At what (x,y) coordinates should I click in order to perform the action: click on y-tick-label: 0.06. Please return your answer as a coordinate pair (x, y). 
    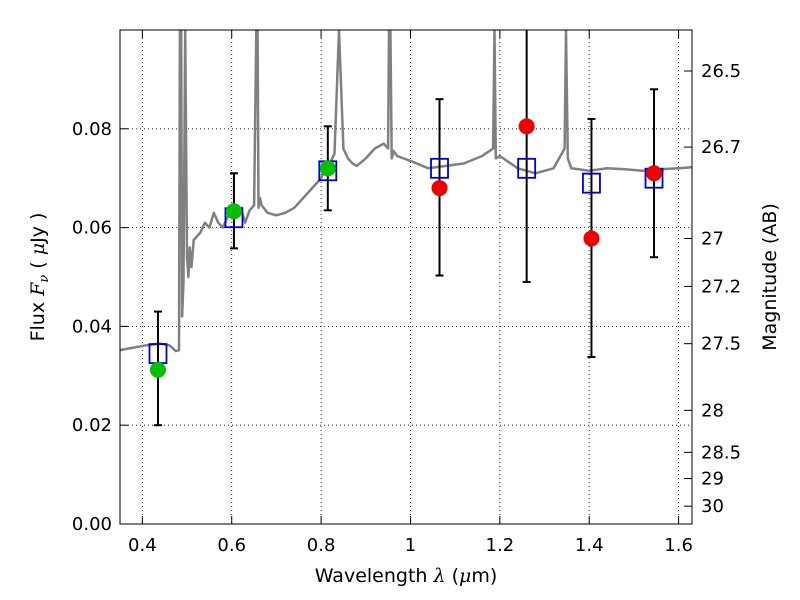
    Looking at the image, I should click on (92, 228).